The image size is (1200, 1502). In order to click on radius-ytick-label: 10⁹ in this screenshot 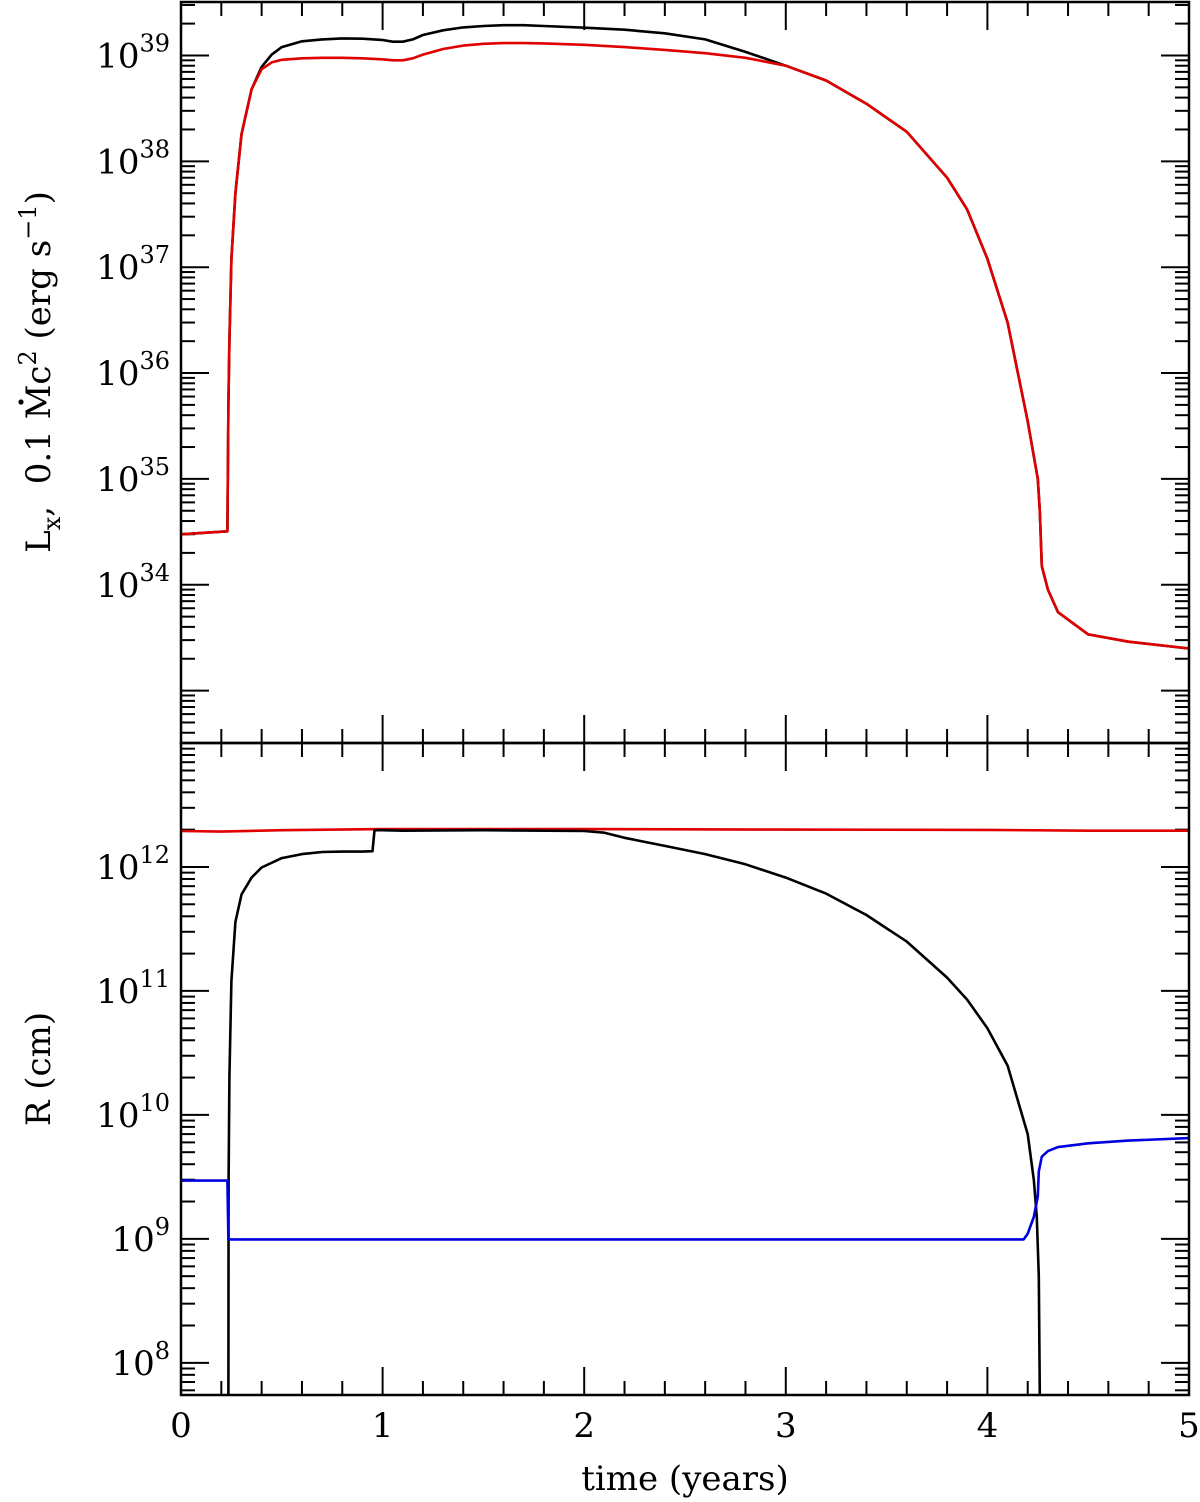, I will do `click(140, 1236)`.